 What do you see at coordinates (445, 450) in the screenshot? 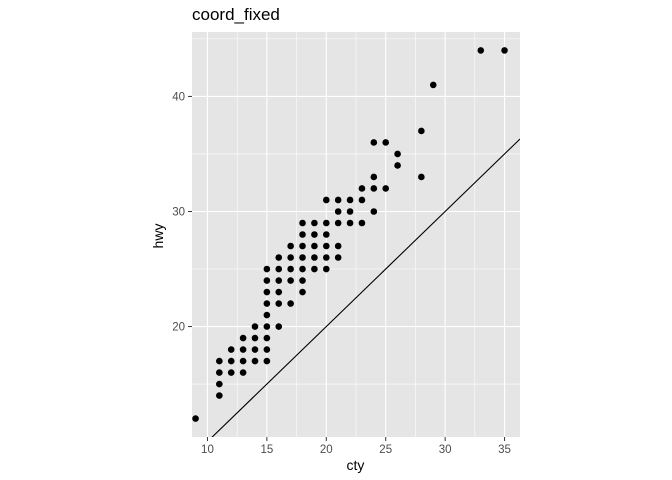
I see `x-tick-label: 30` at bounding box center [445, 450].